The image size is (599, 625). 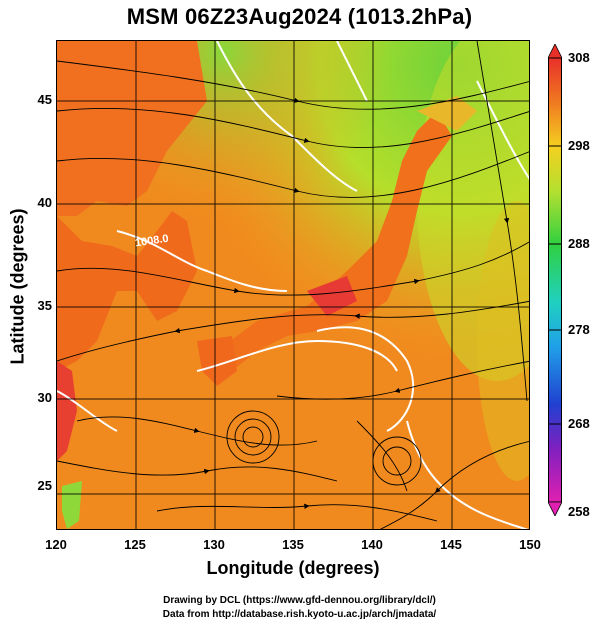 What do you see at coordinates (127, 291) in the screenshot?
I see `korea-china-land` at bounding box center [127, 291].